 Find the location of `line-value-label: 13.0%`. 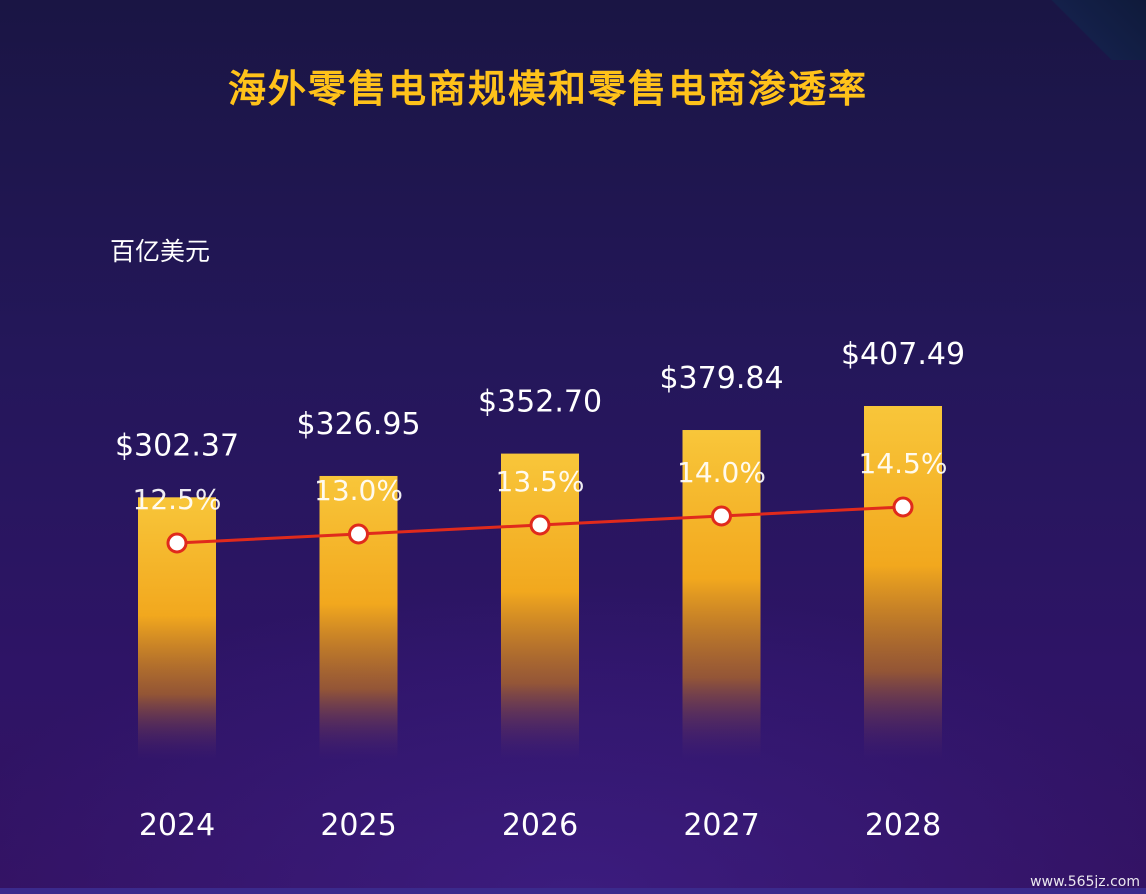

line-value-label: 13.0% is located at coordinates (358, 490).